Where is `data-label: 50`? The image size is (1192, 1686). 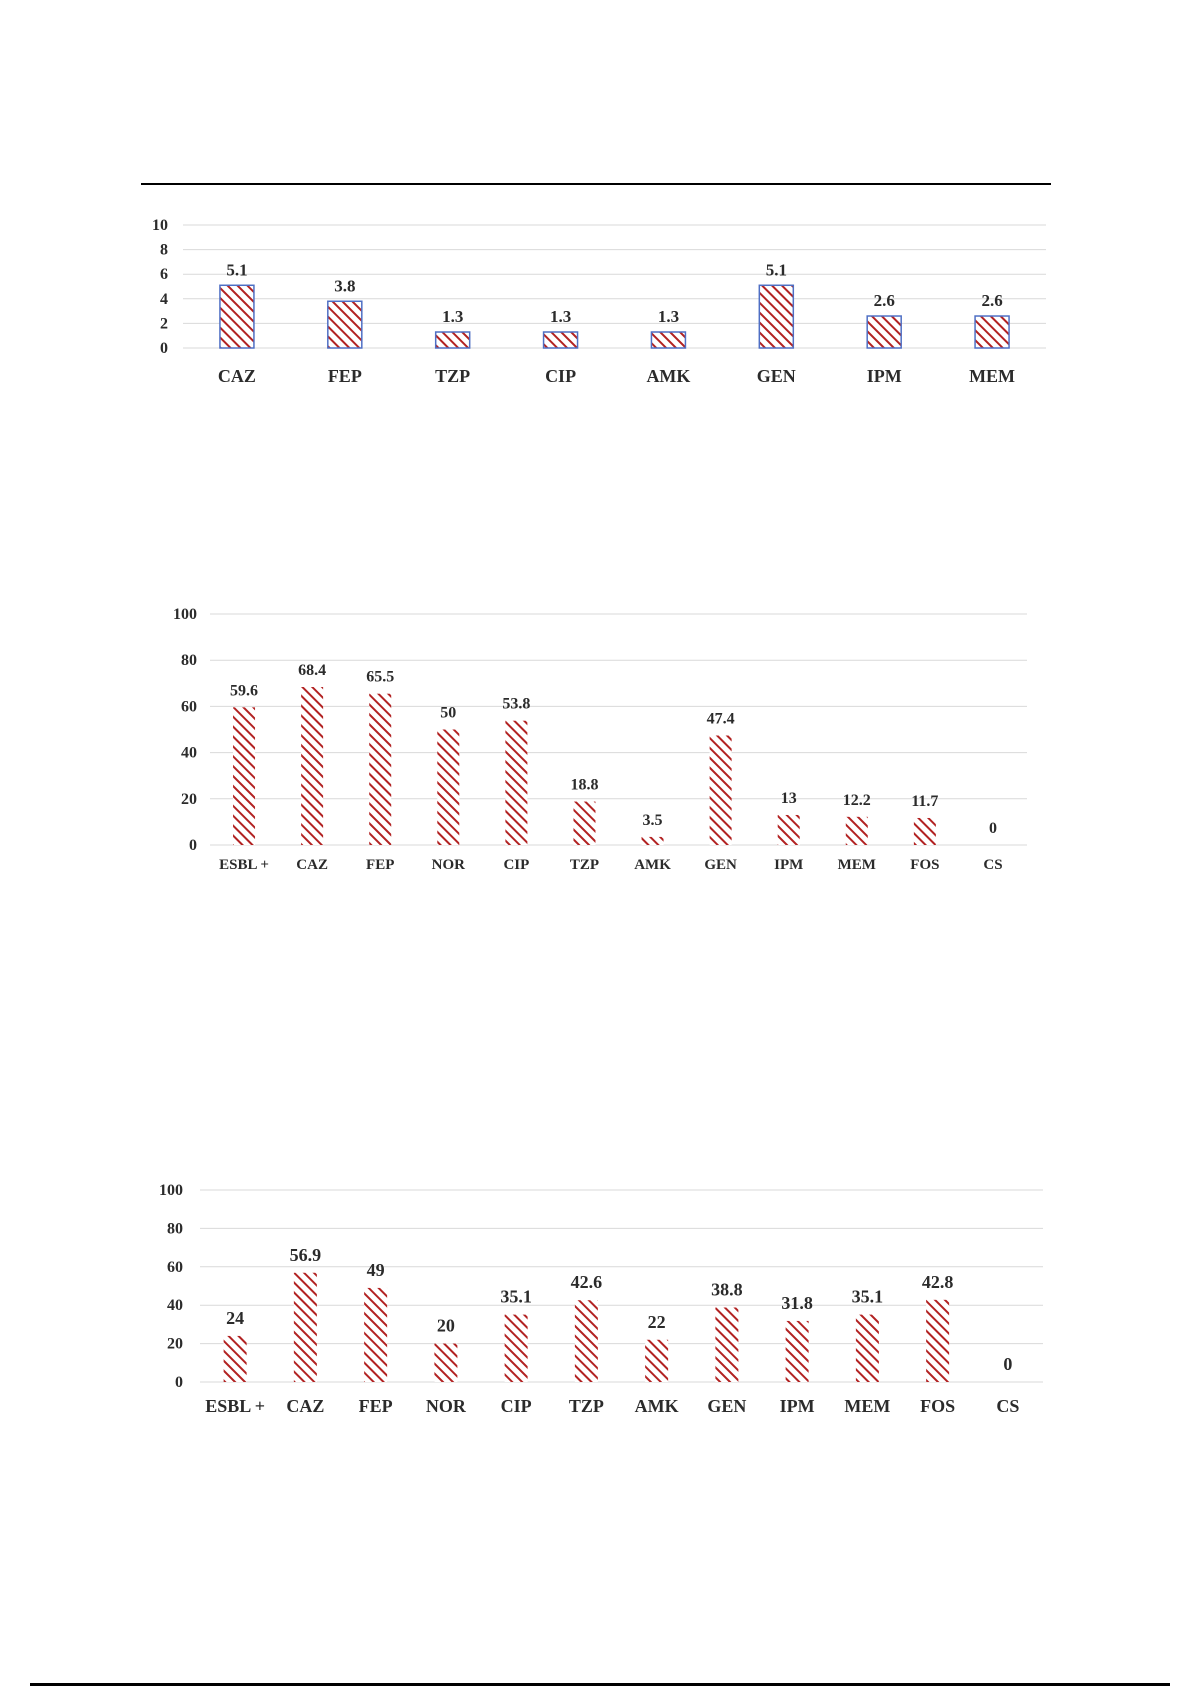 data-label: 50 is located at coordinates (448, 713).